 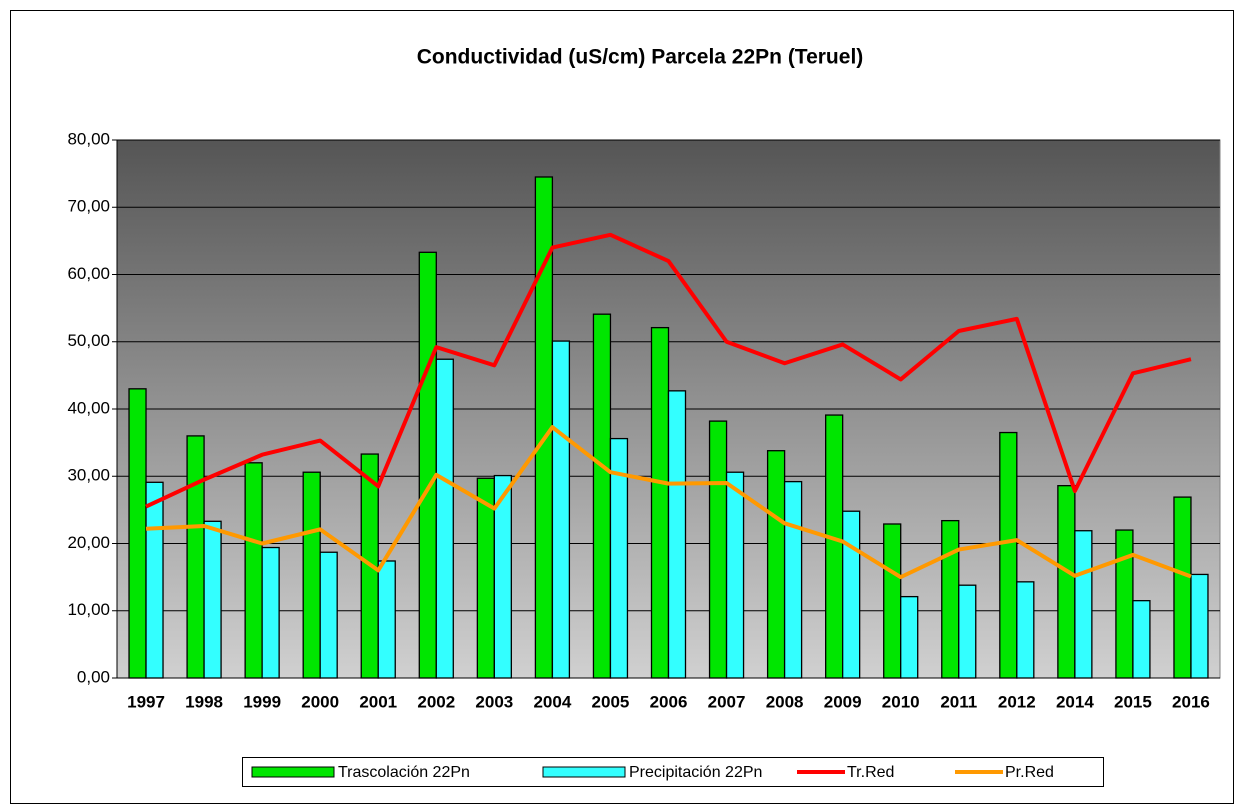 I want to click on x-tick-label: 2002, so click(x=436, y=701).